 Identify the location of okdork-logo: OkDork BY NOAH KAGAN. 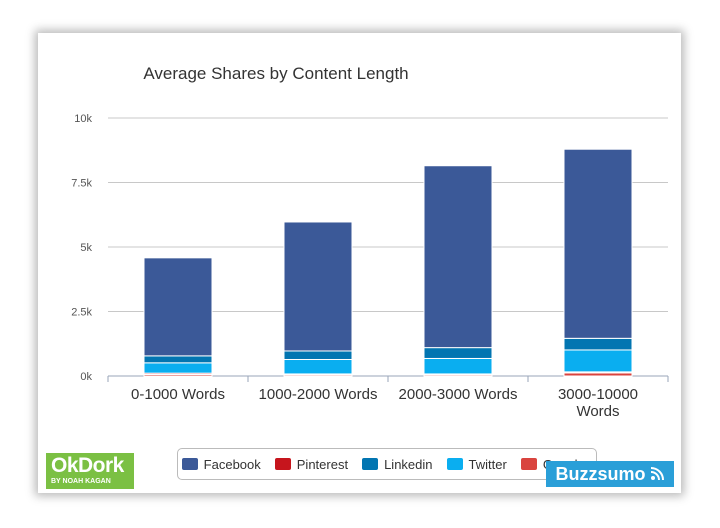
(90, 471).